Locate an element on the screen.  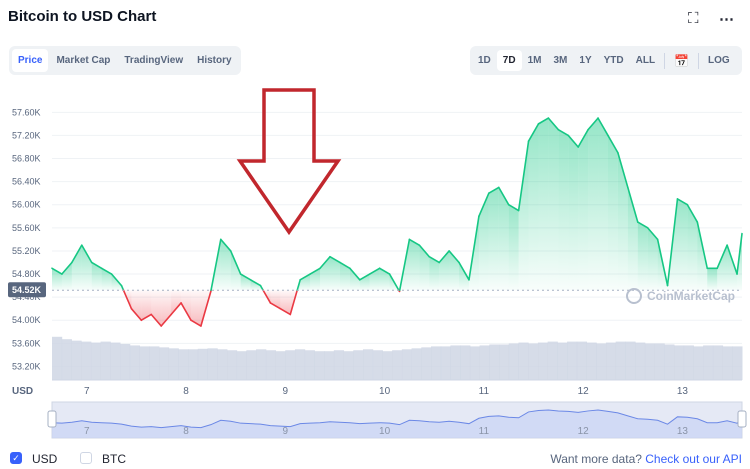
more-icon: ⋯ is located at coordinates (726, 19).